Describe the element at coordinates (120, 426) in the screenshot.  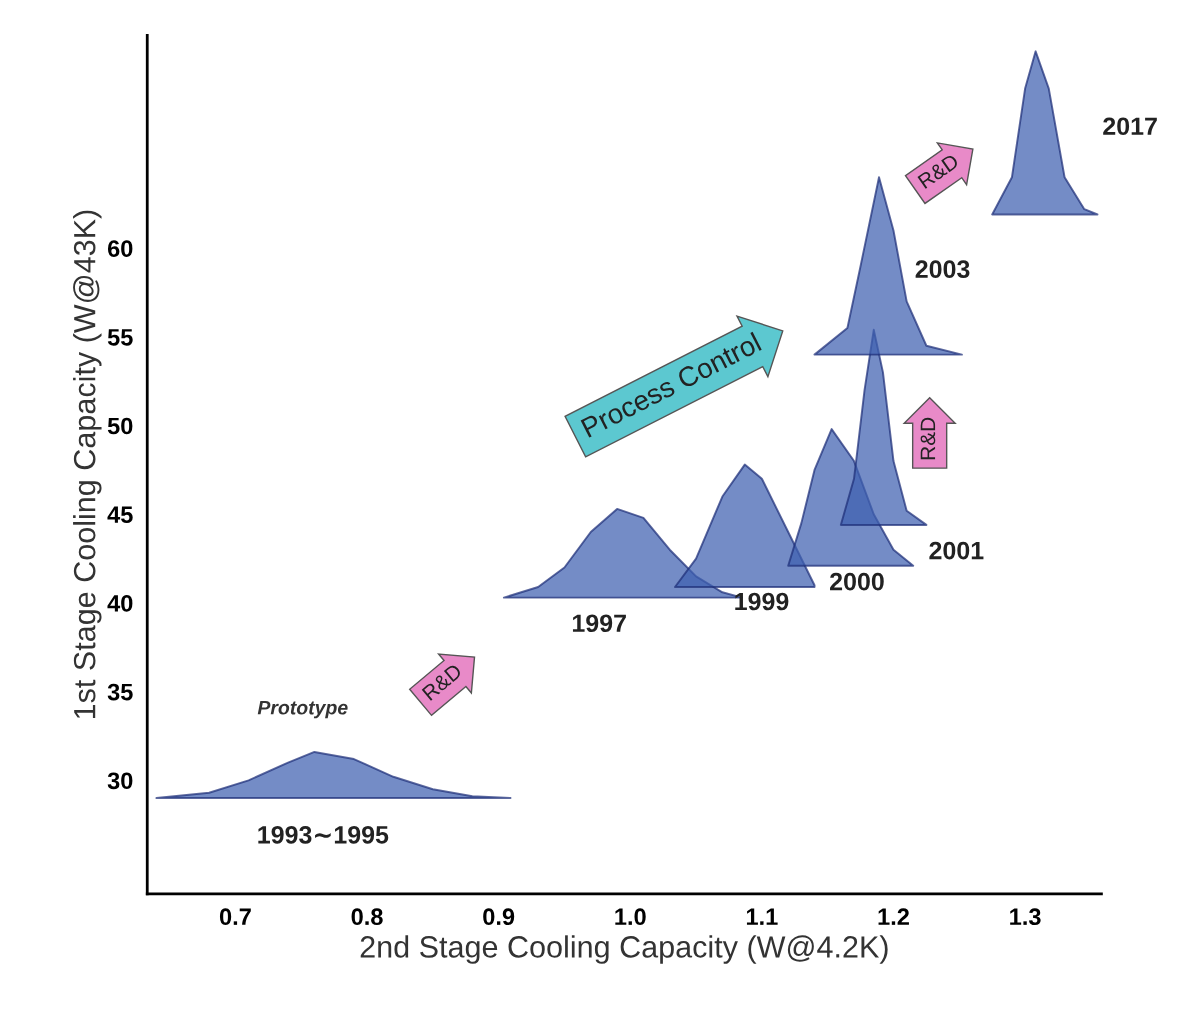
I see `y-tick-label: 50` at that location.